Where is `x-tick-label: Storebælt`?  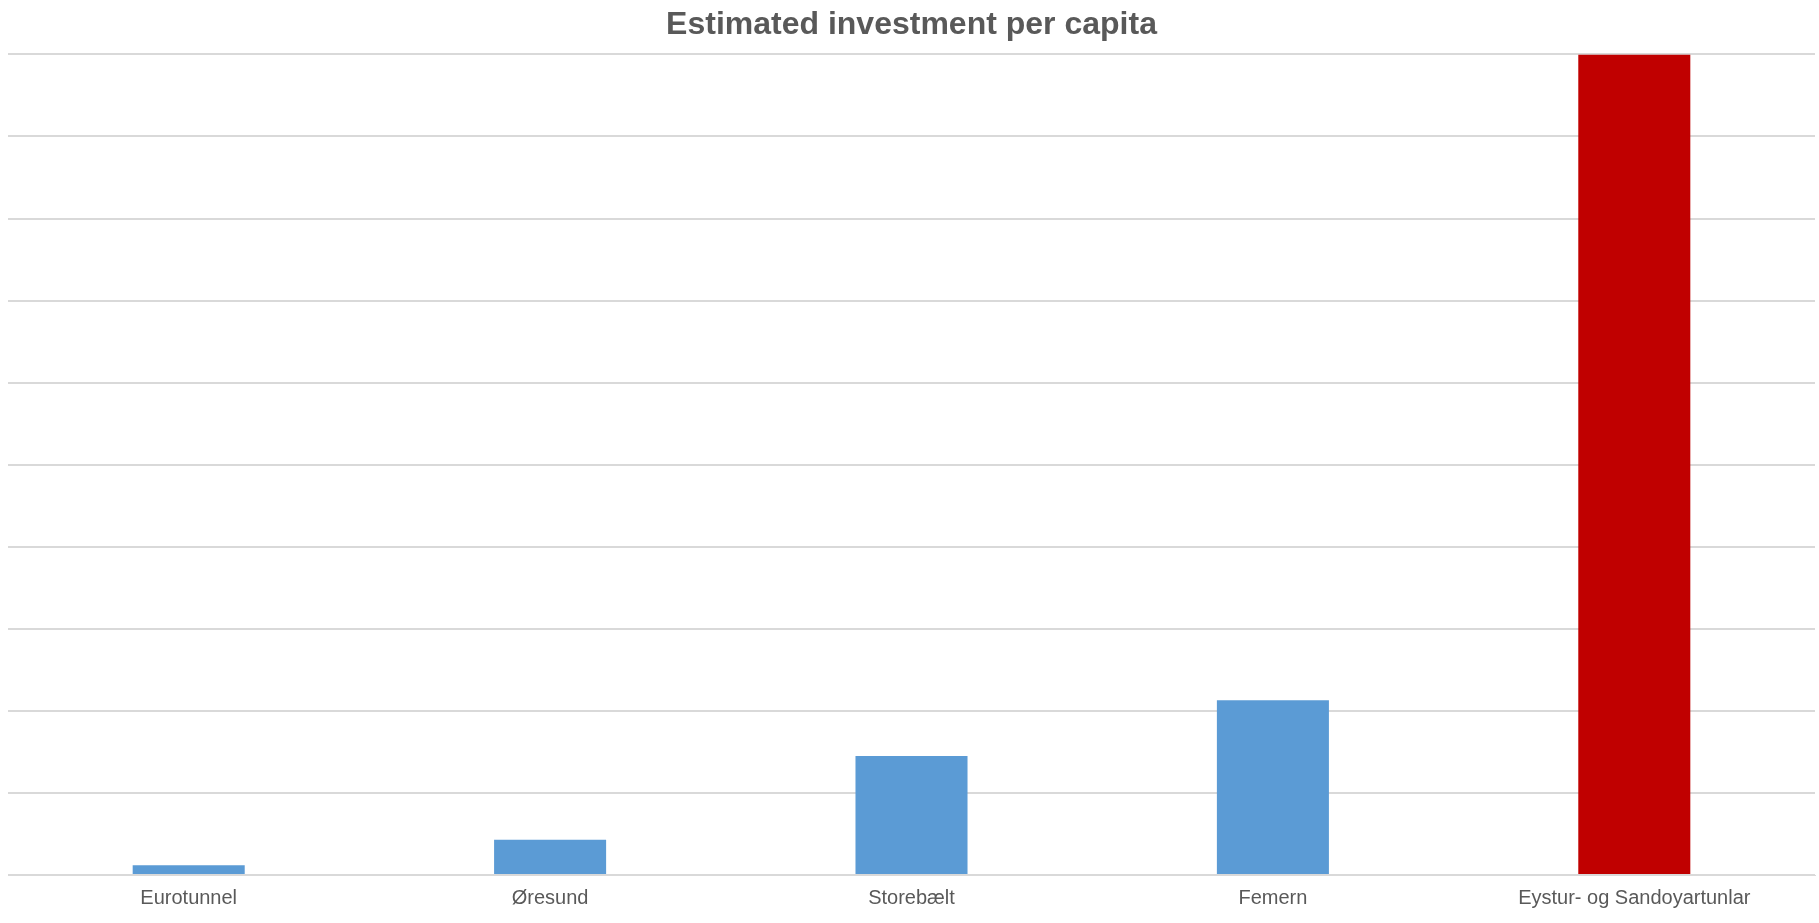 x-tick-label: Storebælt is located at coordinates (912, 896).